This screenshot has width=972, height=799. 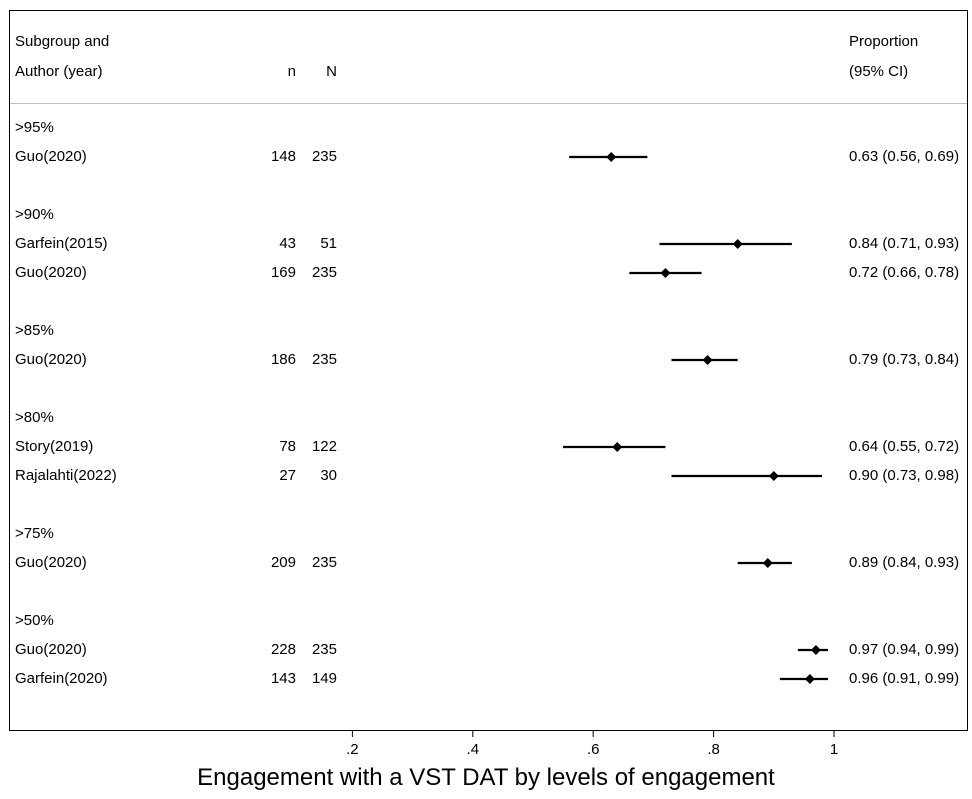 I want to click on subgroup-label: >95%, so click(x=34, y=127).